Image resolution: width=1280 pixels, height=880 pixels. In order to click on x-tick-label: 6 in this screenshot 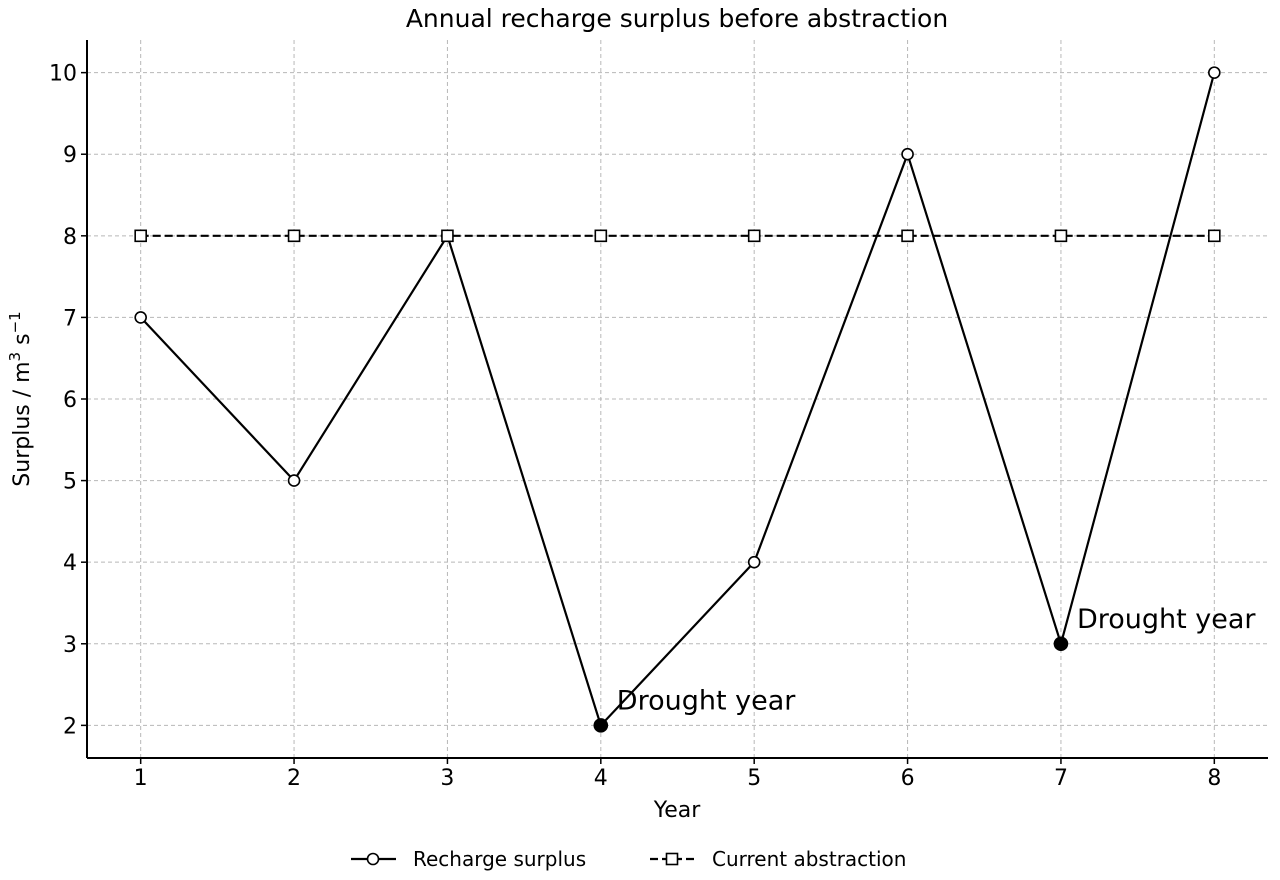, I will do `click(908, 778)`.